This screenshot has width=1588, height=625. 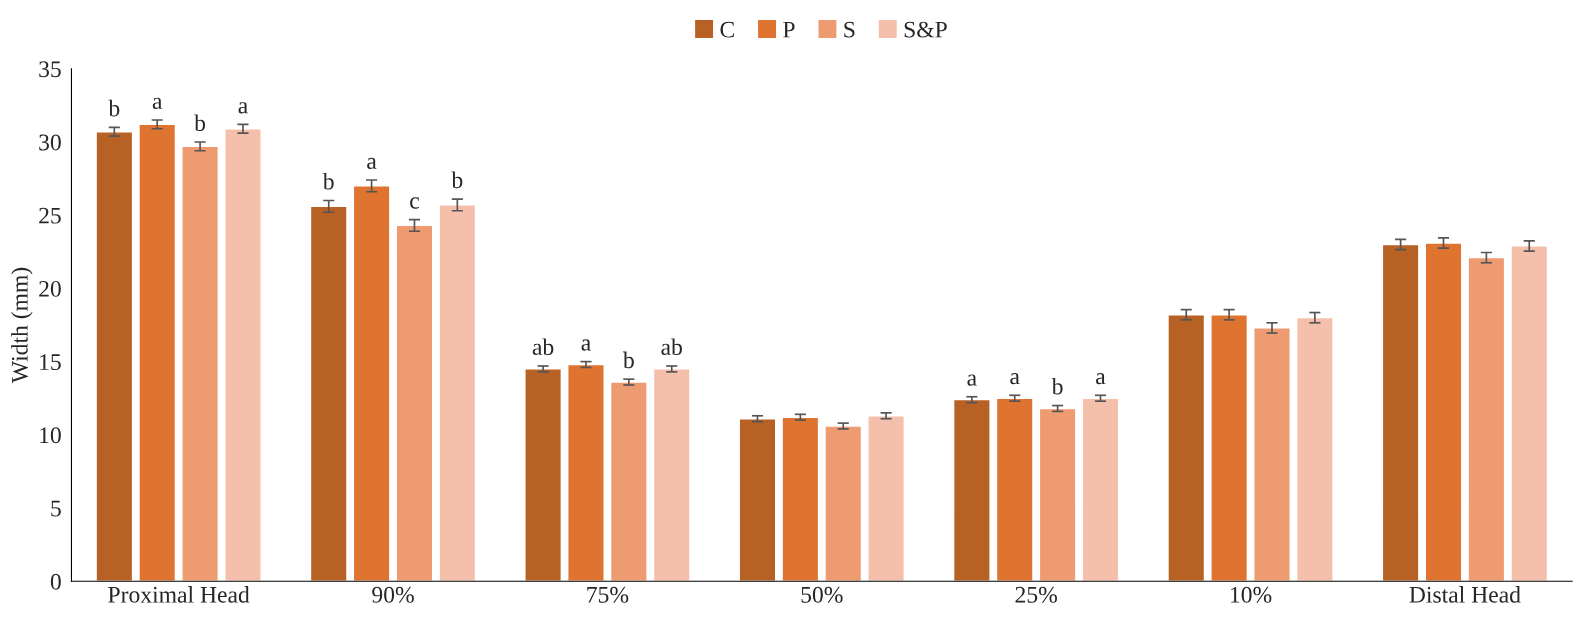 I want to click on x-tick-label: Distal Head, so click(x=1465, y=594).